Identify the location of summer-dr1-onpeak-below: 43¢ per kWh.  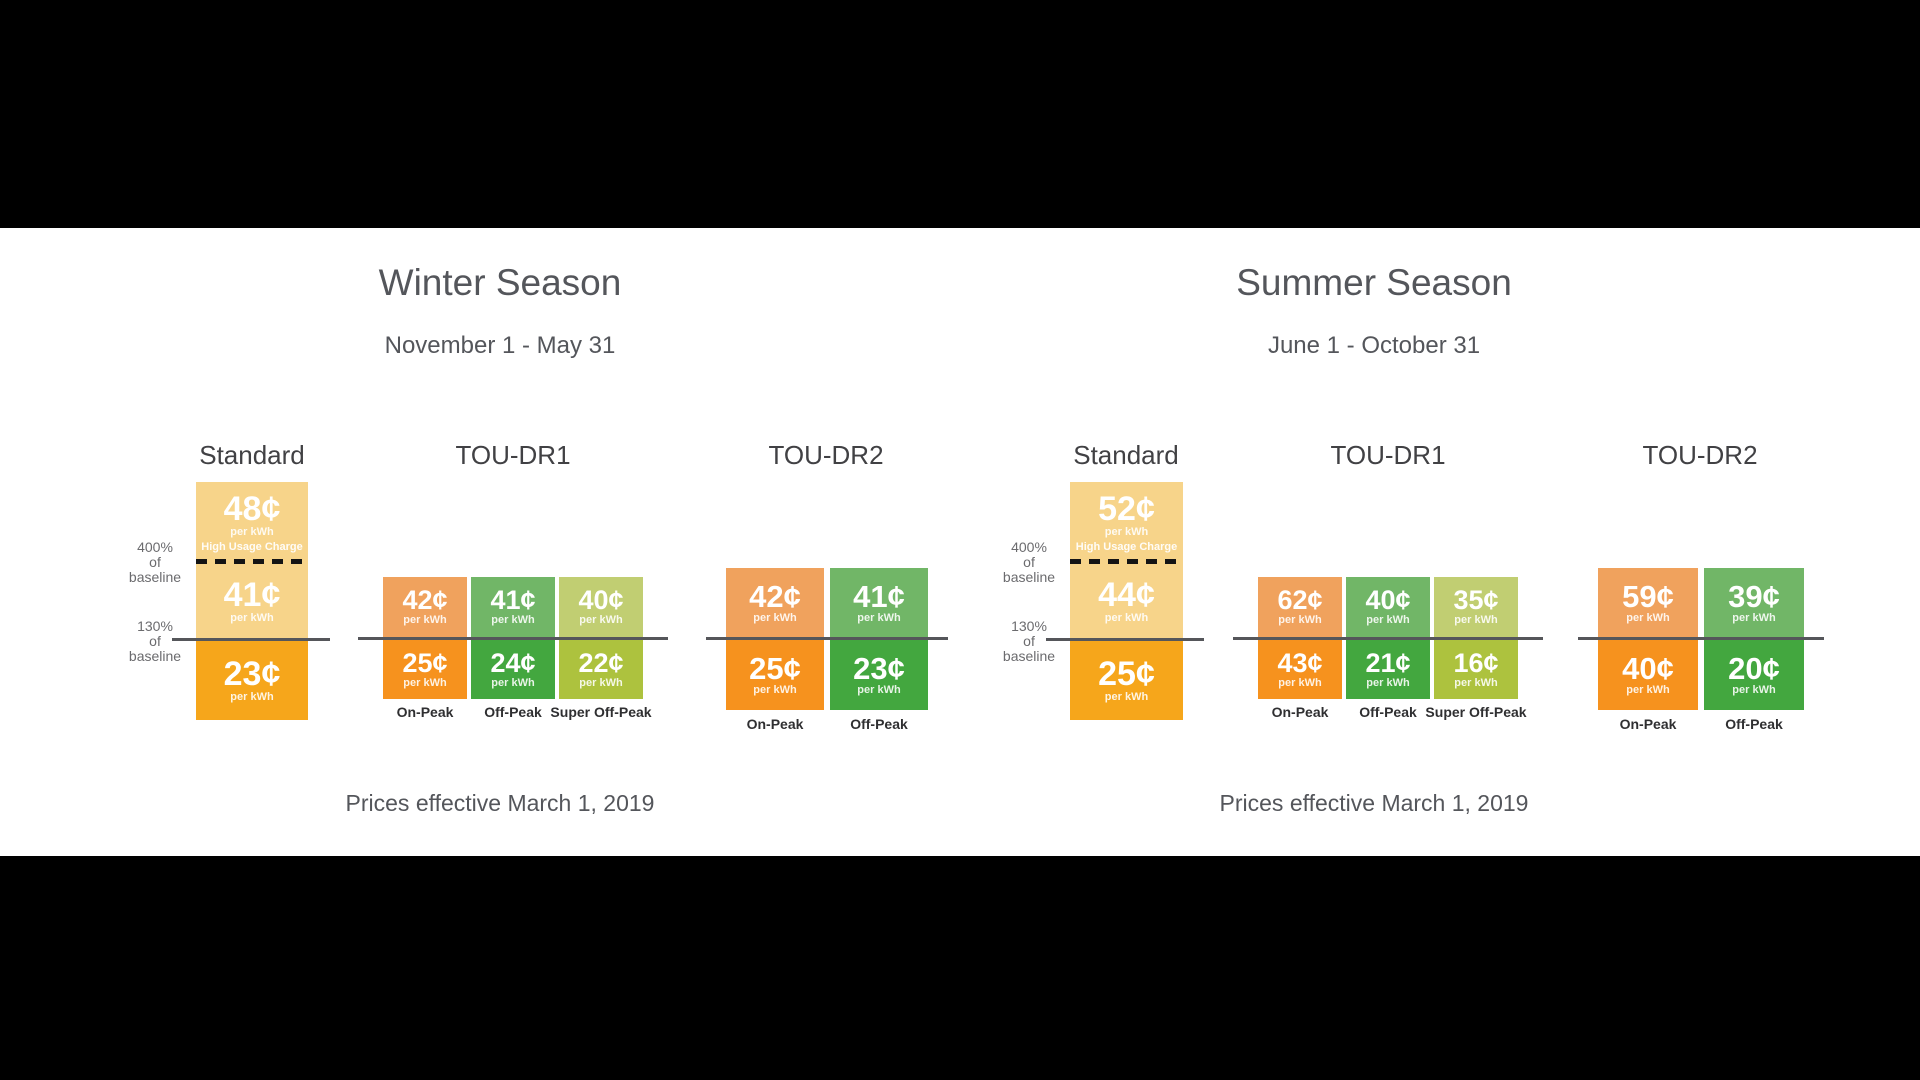
(1300, 669).